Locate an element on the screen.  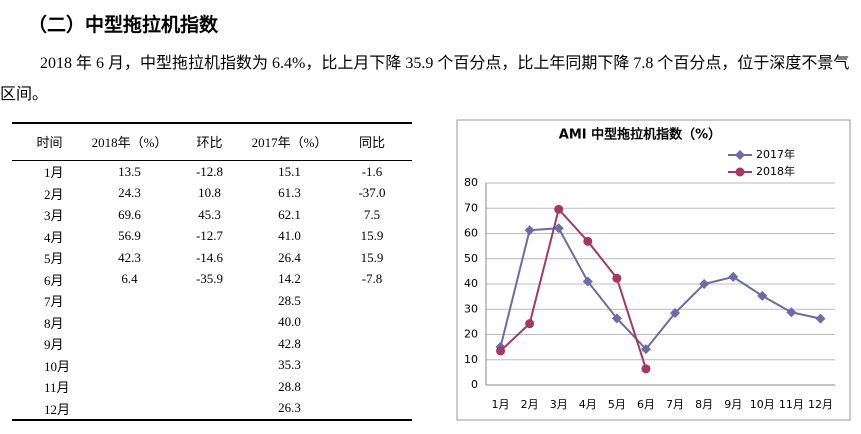
table-cell: -12.7 is located at coordinates (209, 236).